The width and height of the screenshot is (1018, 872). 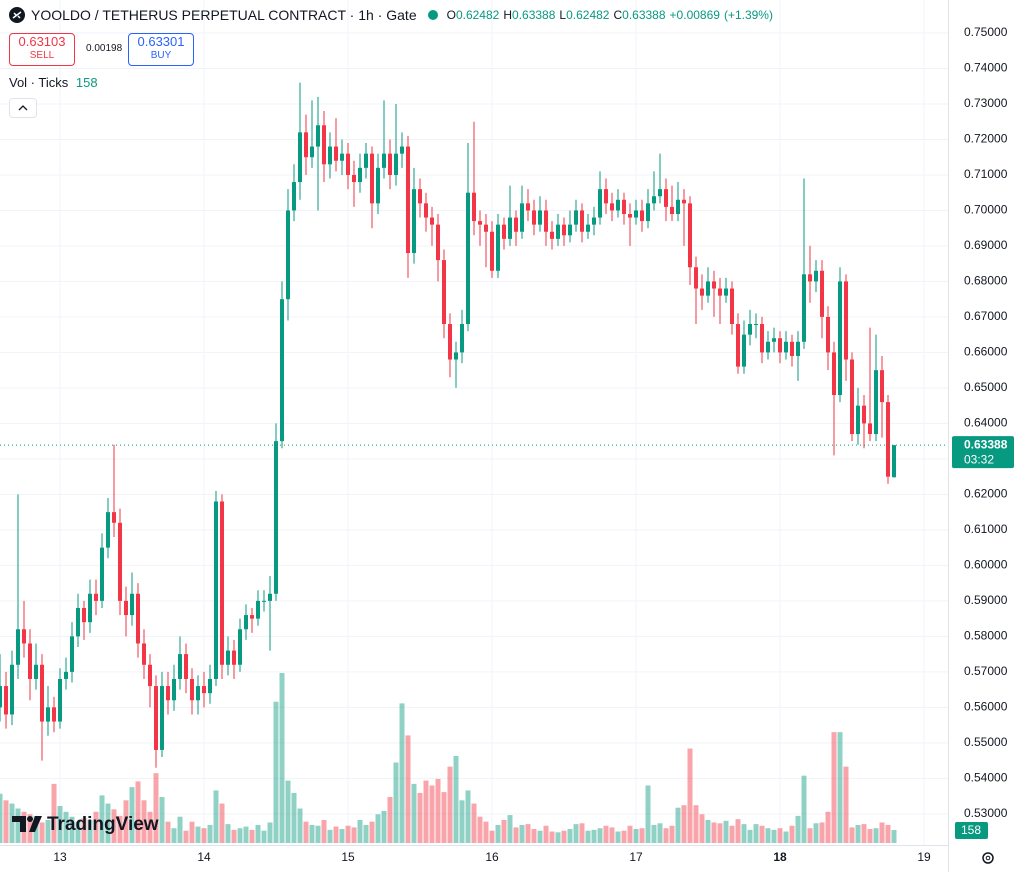 I want to click on settings-icon, so click(x=988, y=858).